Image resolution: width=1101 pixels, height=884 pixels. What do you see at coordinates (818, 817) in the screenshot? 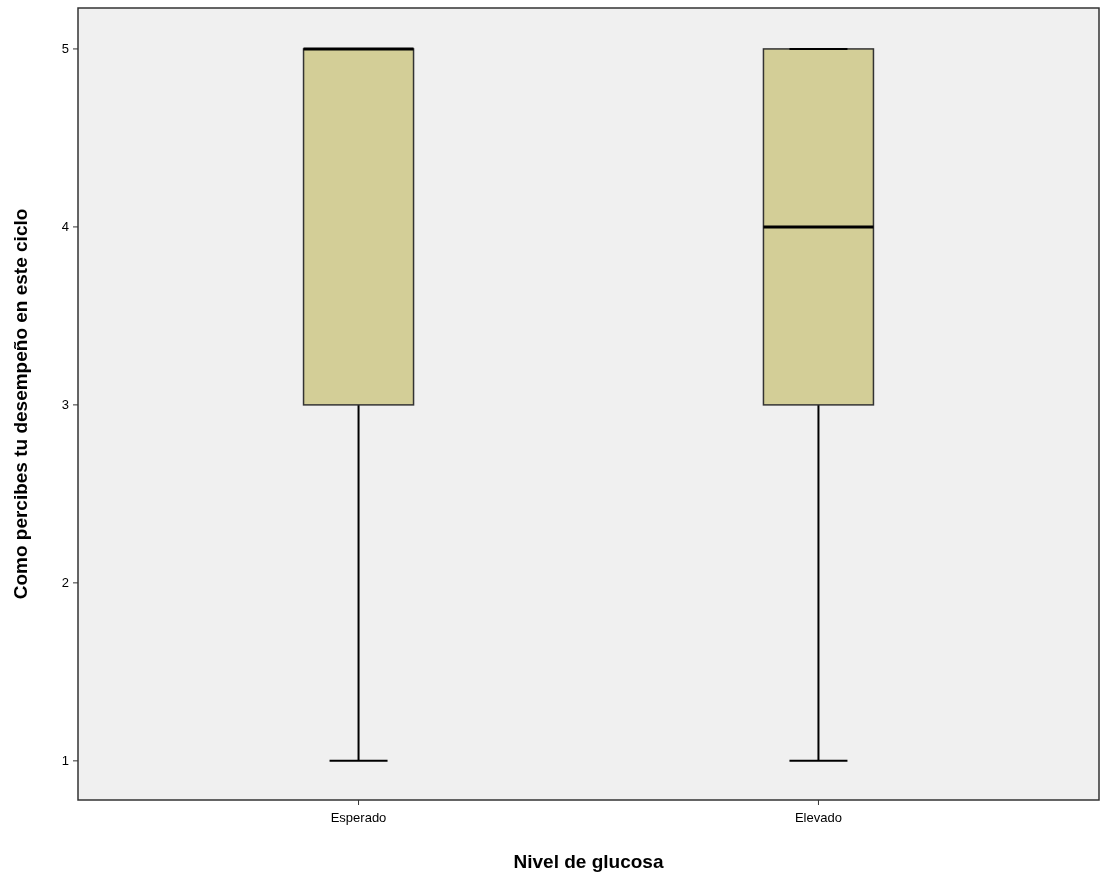
I see `x-tick-label: Elevado` at bounding box center [818, 817].